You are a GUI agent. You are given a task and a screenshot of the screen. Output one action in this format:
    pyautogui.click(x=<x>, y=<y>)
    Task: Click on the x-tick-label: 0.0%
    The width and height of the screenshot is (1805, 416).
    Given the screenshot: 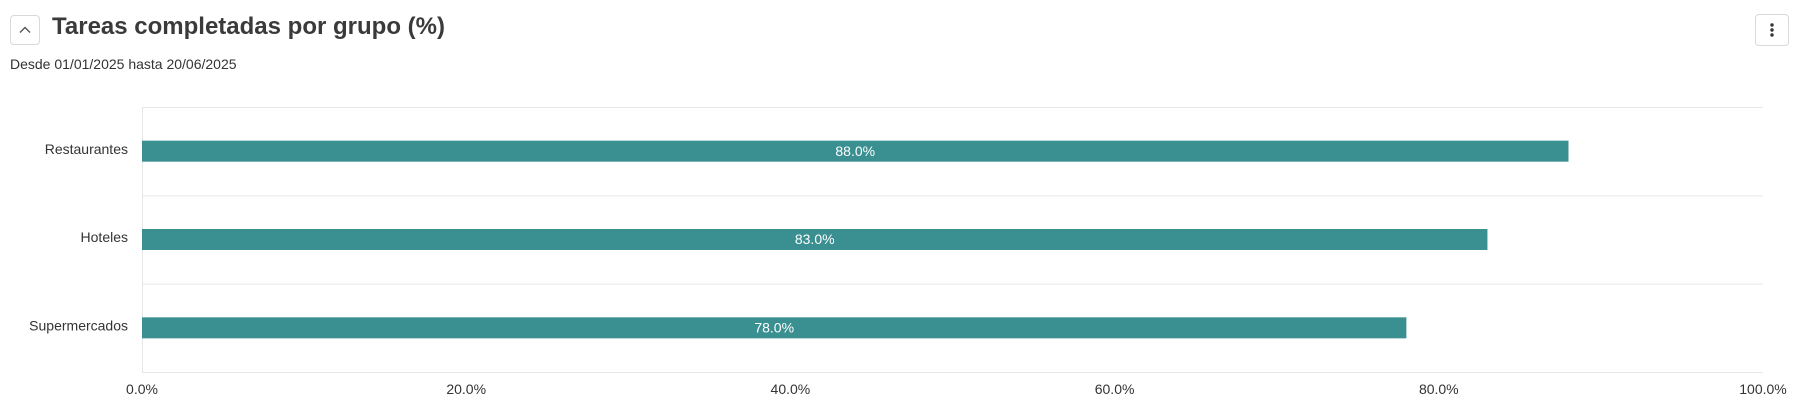 What is the action you would take?
    pyautogui.click(x=142, y=389)
    